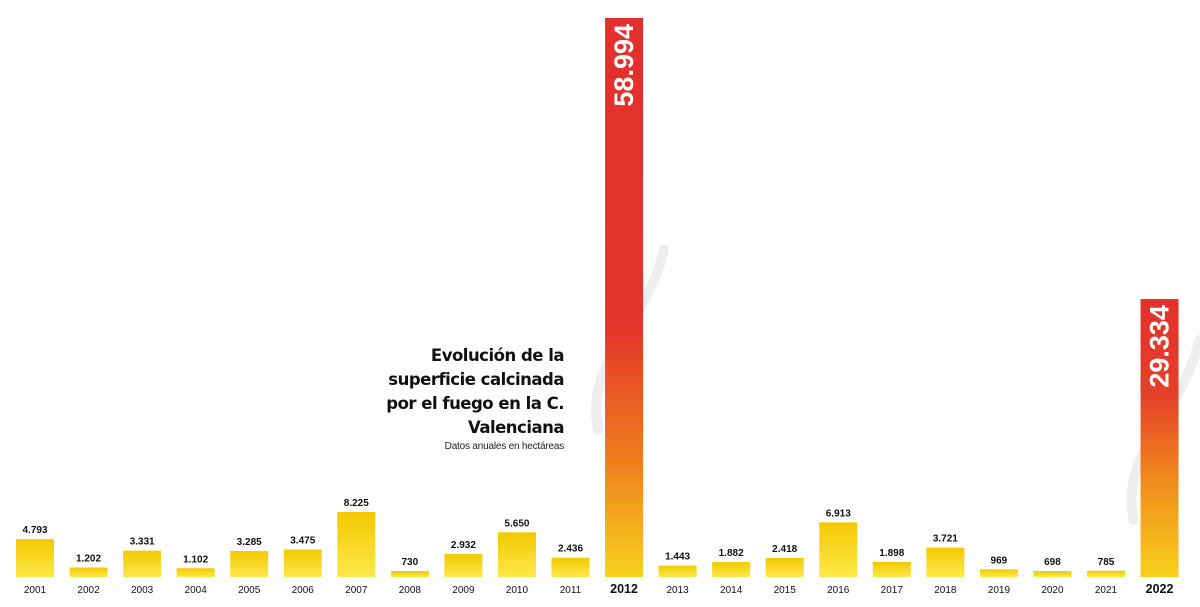  I want to click on value-label-2010: 5.650, so click(516, 523).